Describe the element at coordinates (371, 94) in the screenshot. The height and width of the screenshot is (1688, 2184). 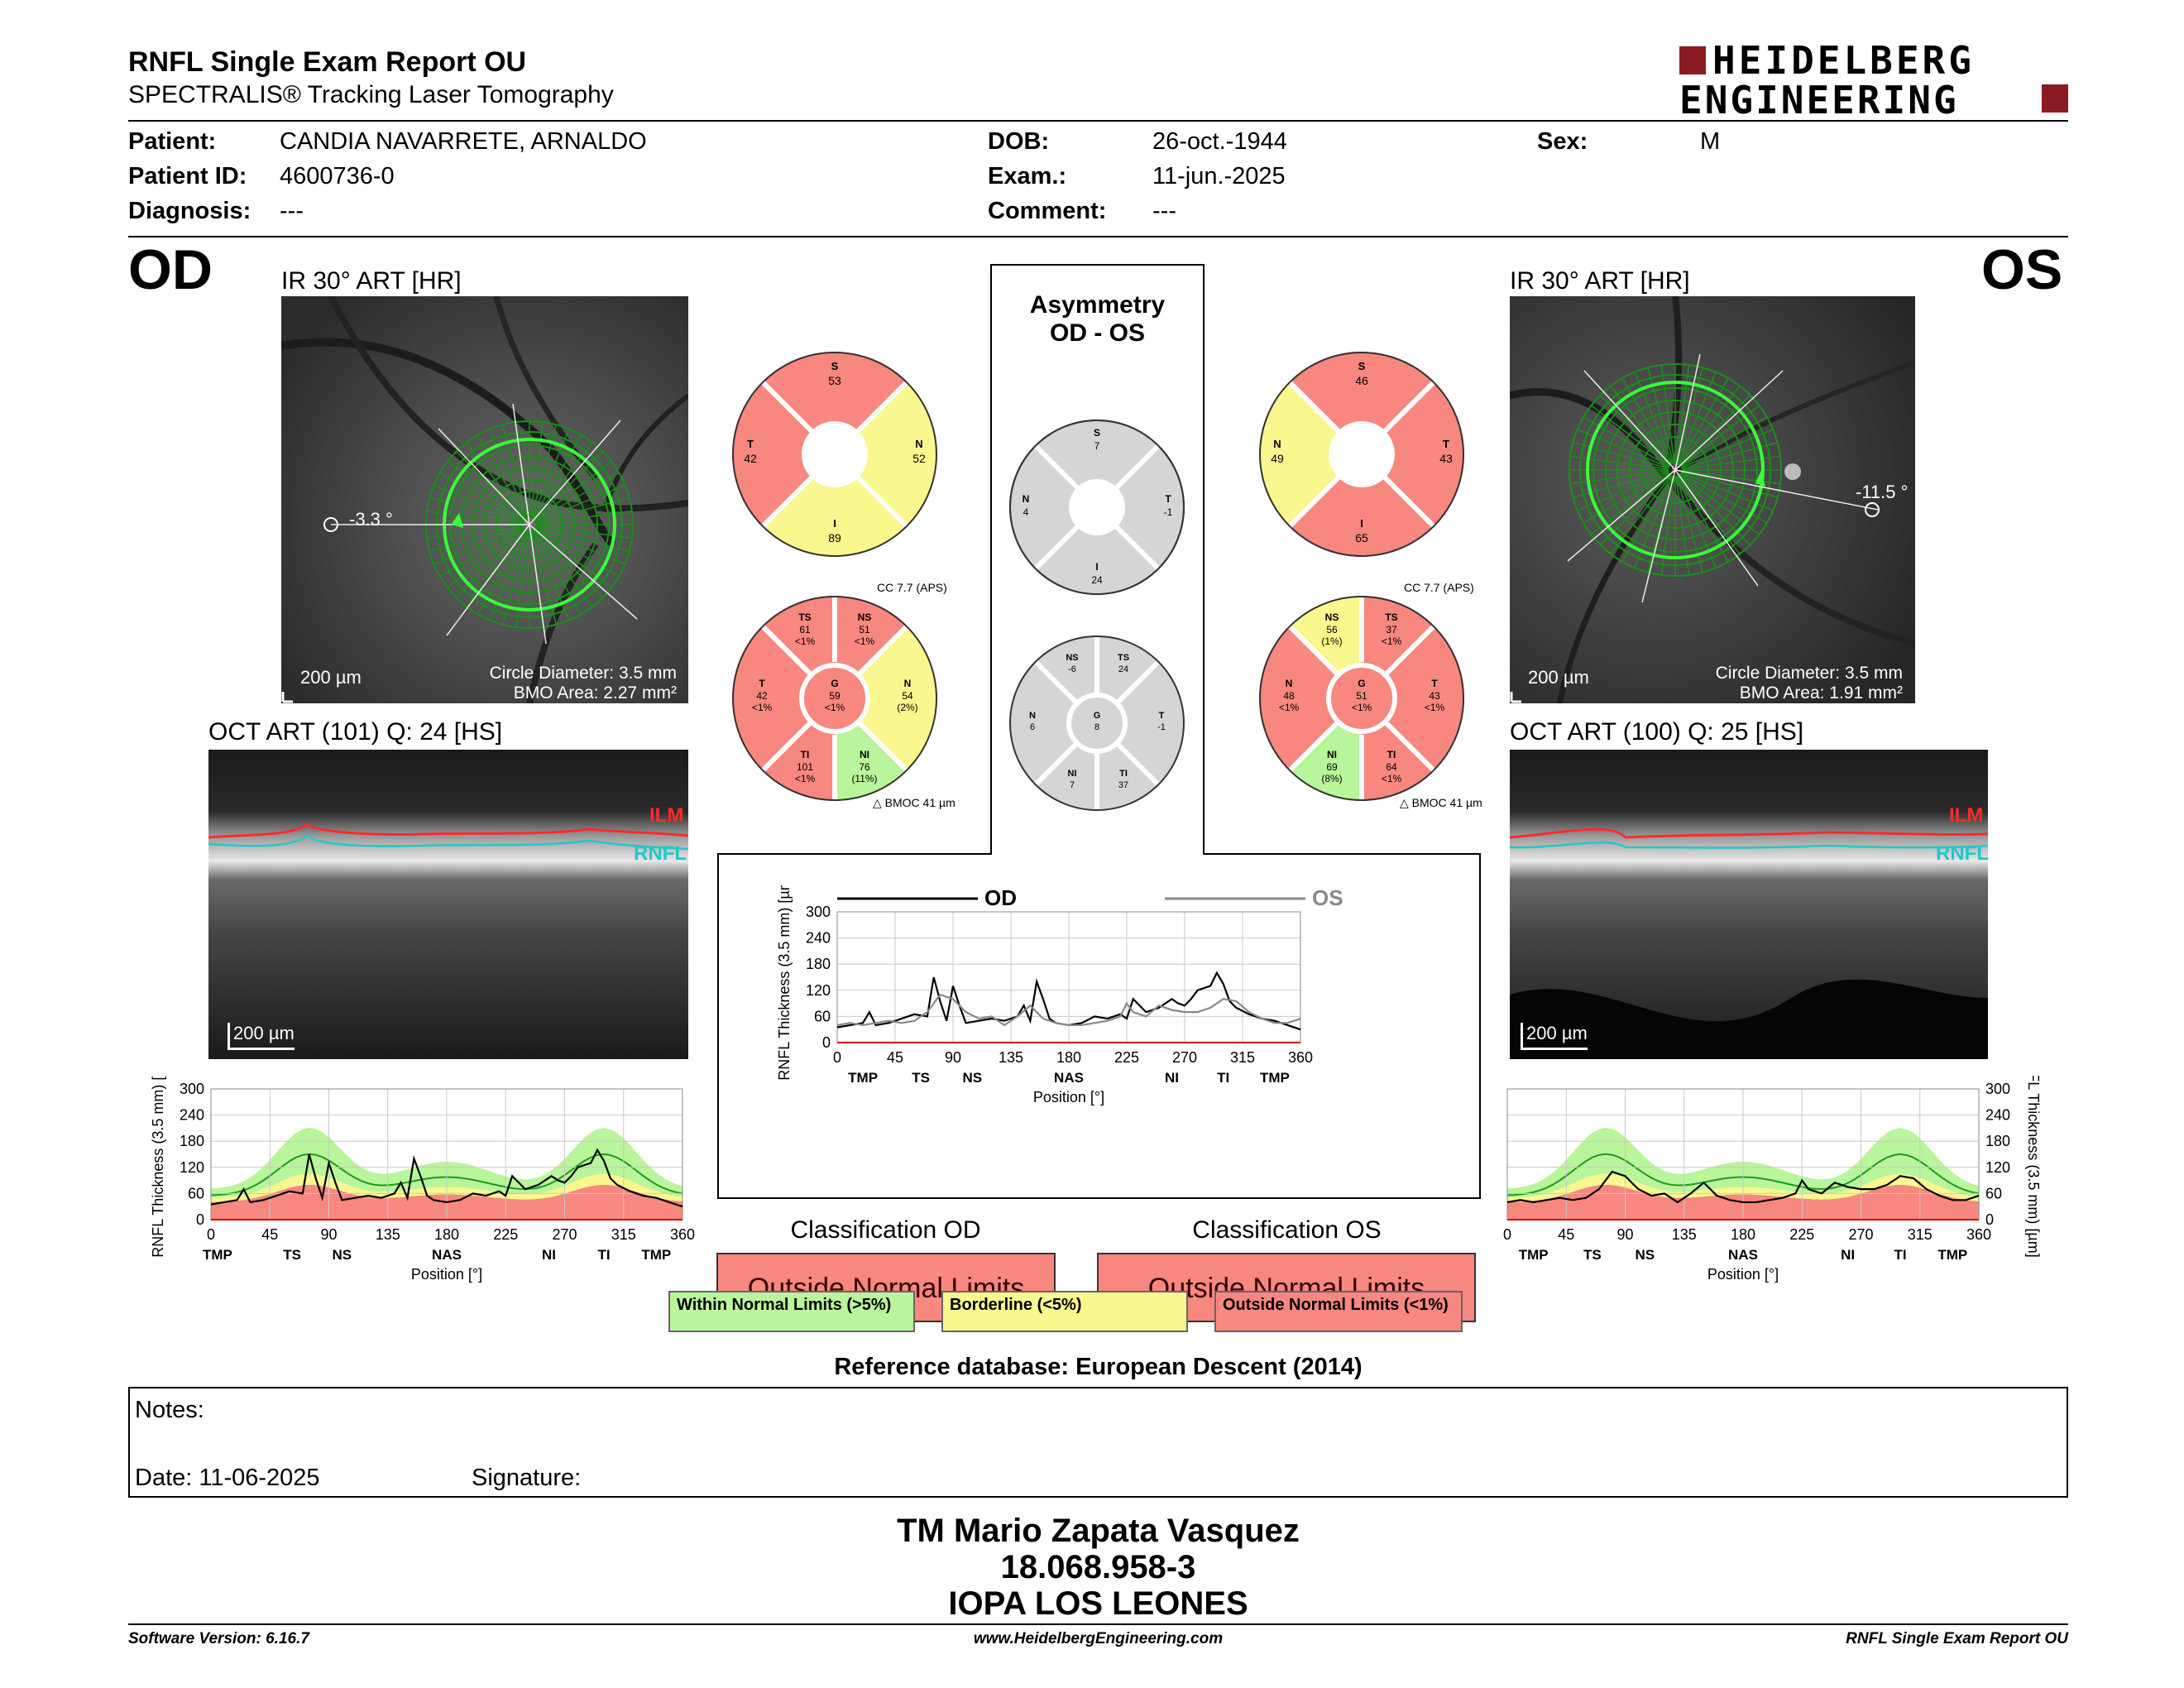
I see `report-subtitle: SPECTRALIS® Tracking Laser Tomography` at that location.